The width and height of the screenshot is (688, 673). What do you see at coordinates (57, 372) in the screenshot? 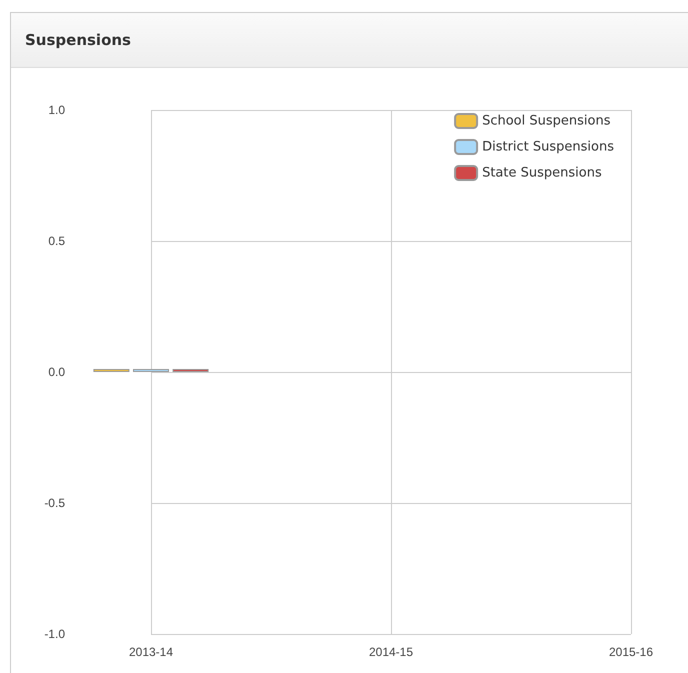
I see `y-tick-label: 0.0` at bounding box center [57, 372].